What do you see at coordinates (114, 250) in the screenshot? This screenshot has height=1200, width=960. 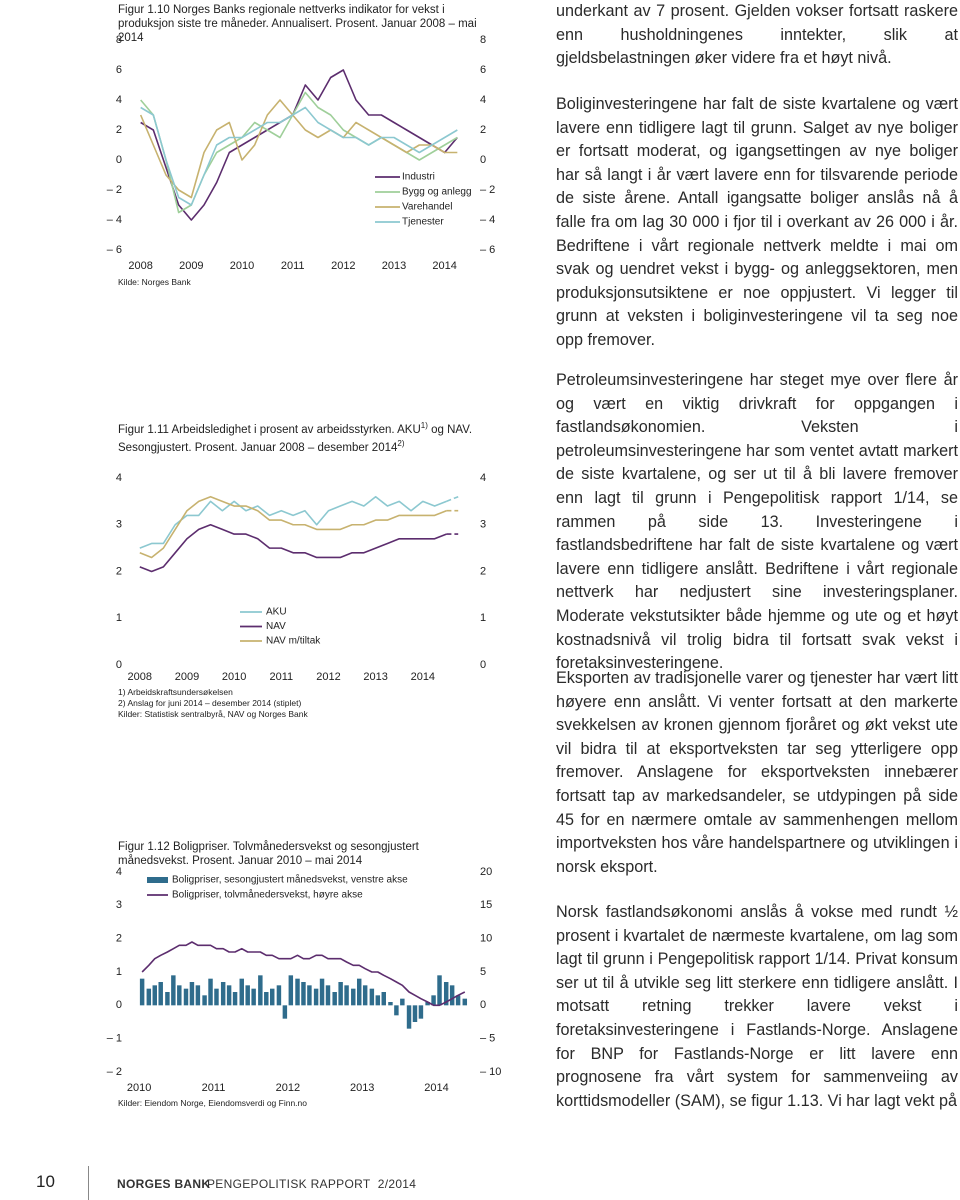 I see `y-tick-label: – 6` at bounding box center [114, 250].